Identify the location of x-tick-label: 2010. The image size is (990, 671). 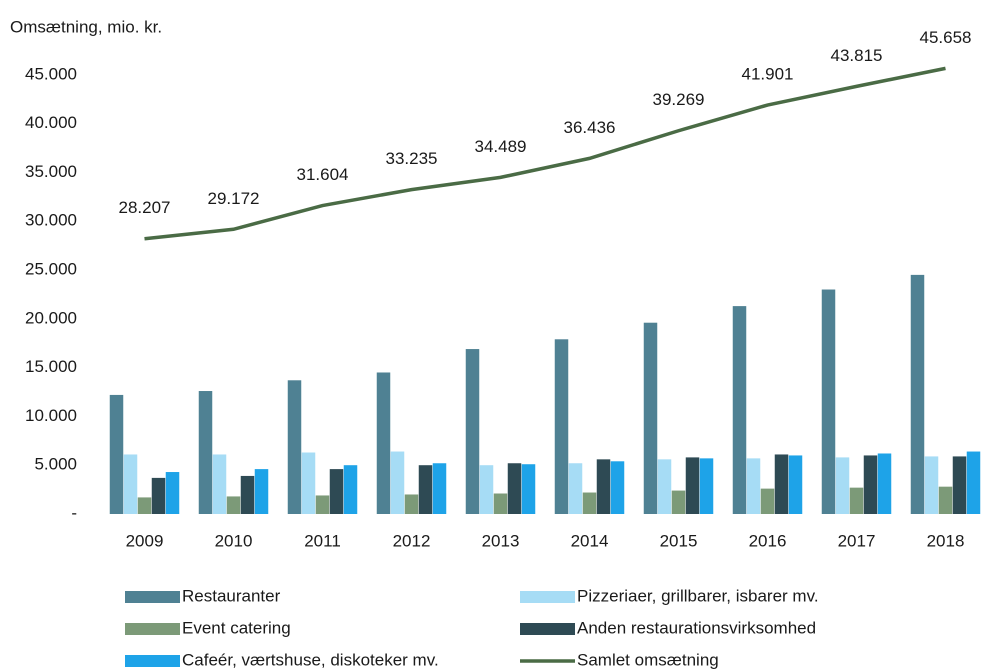
(234, 540).